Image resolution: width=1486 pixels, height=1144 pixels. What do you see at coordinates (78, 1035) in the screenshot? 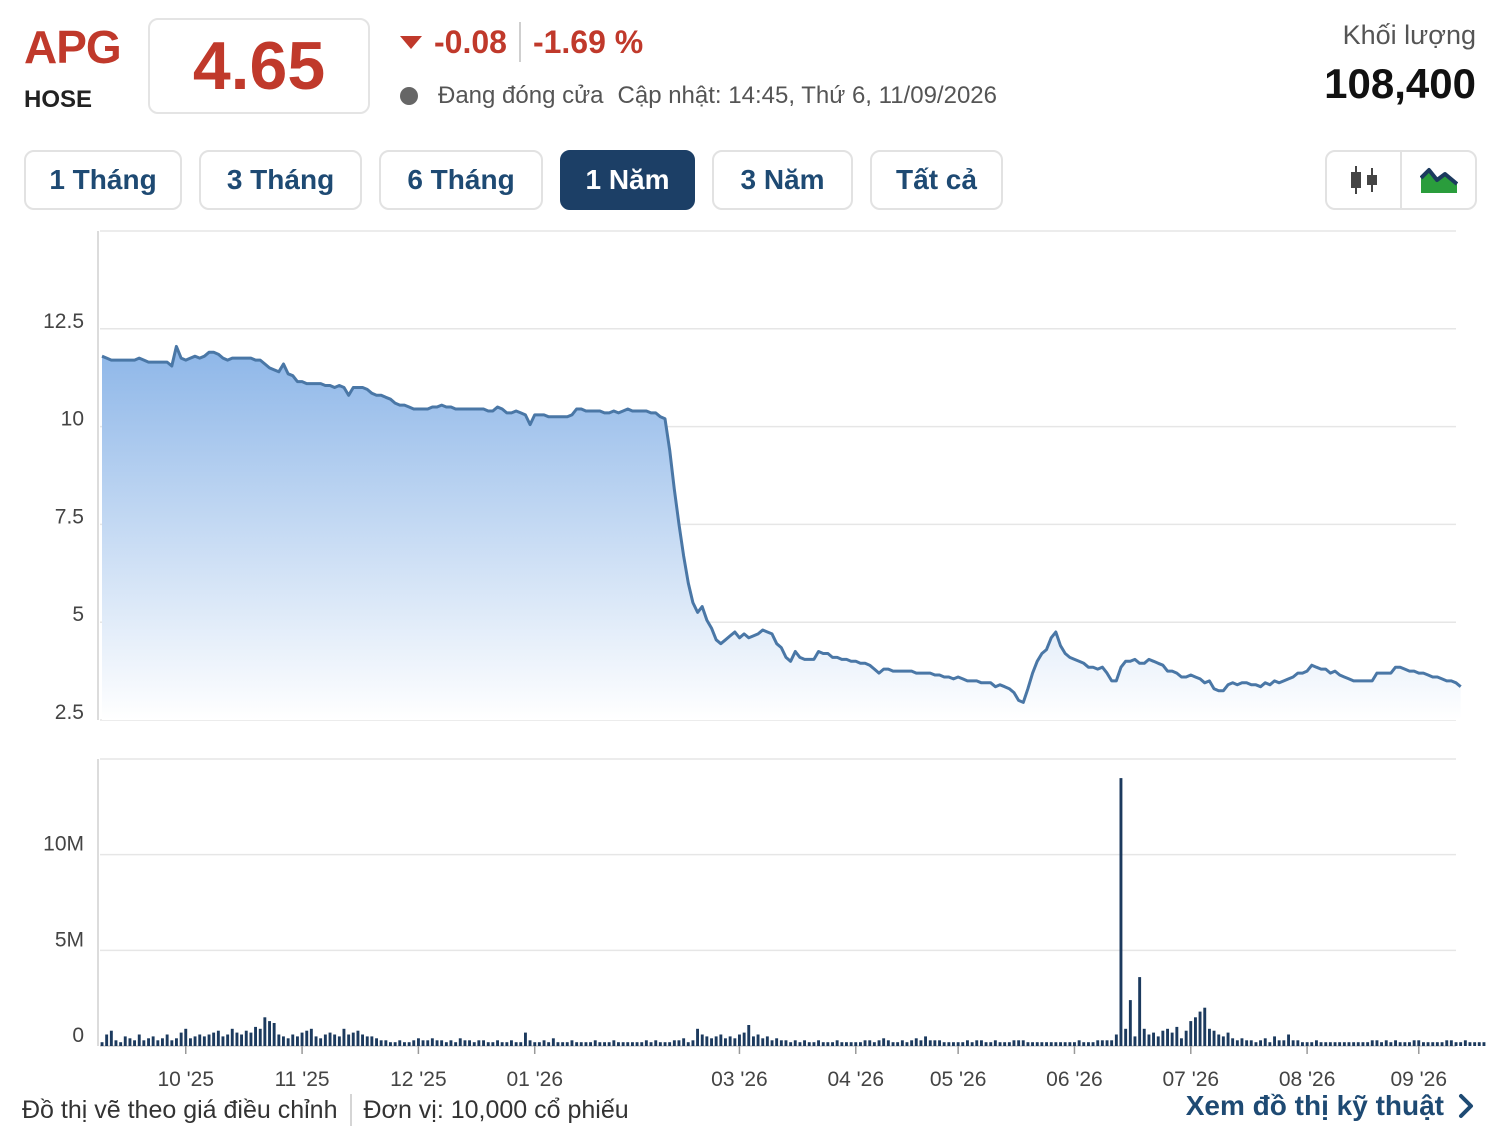
I see `volume-y-tick-label: 0` at bounding box center [78, 1035].